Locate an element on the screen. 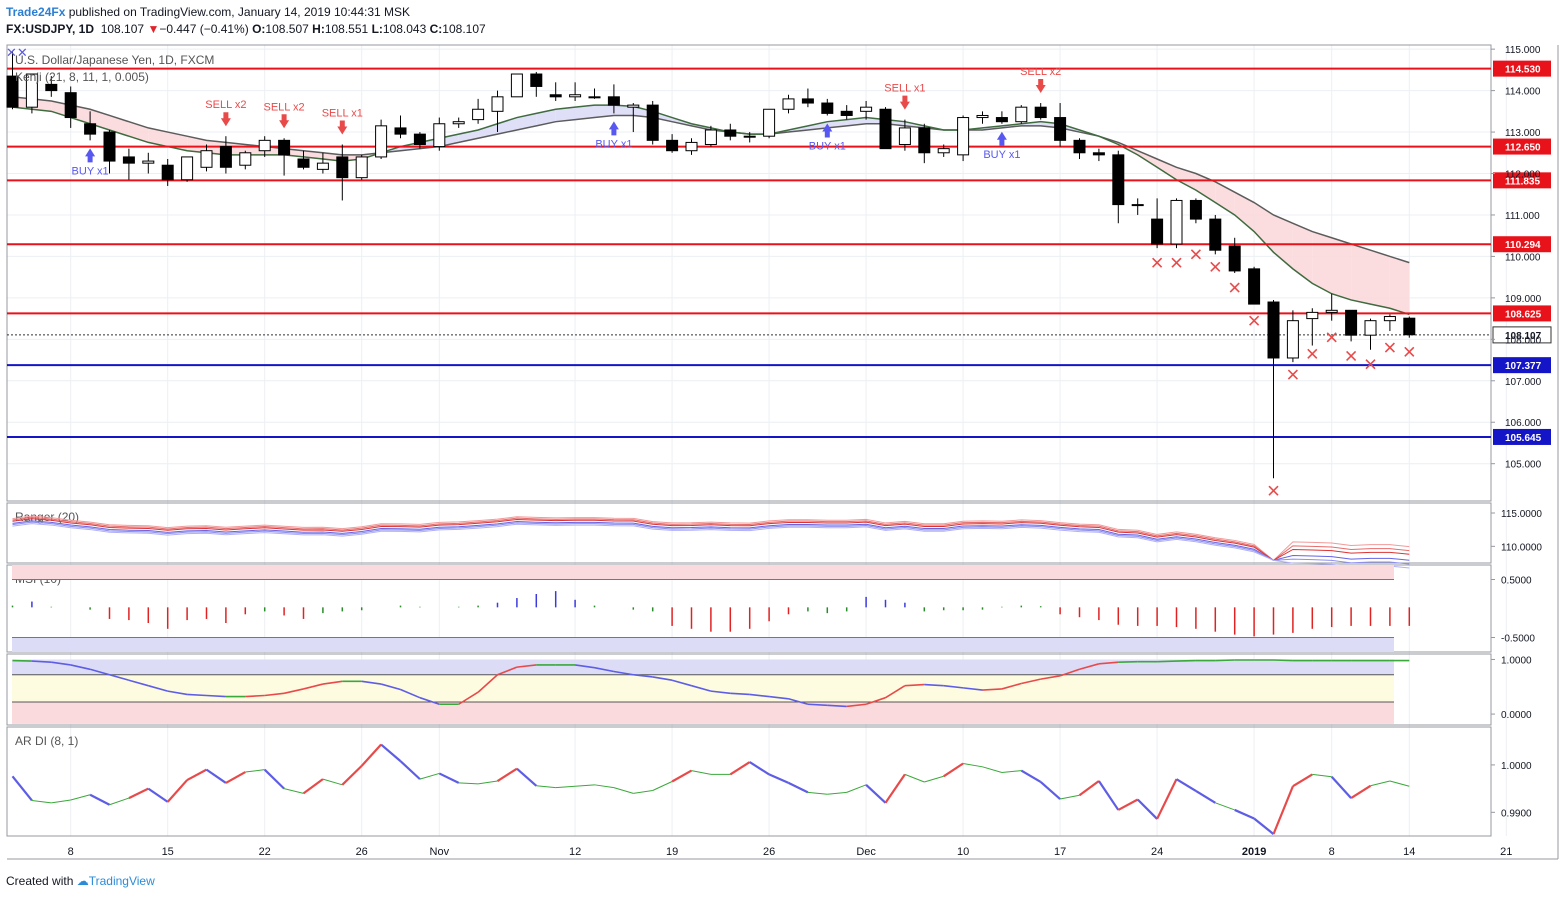  buy-arrow-icon is located at coordinates (1001, 138).